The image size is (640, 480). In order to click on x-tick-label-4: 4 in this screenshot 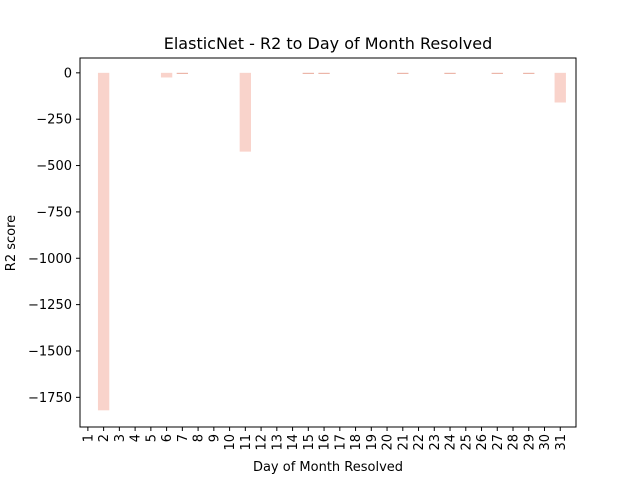, I will do `click(136, 438)`.